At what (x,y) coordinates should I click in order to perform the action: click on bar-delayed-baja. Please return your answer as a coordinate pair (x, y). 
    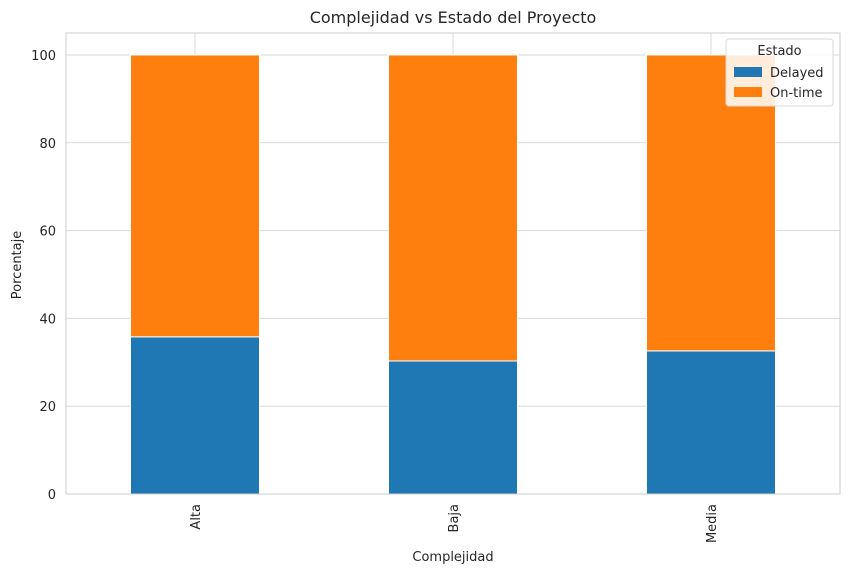
    Looking at the image, I should click on (453, 427).